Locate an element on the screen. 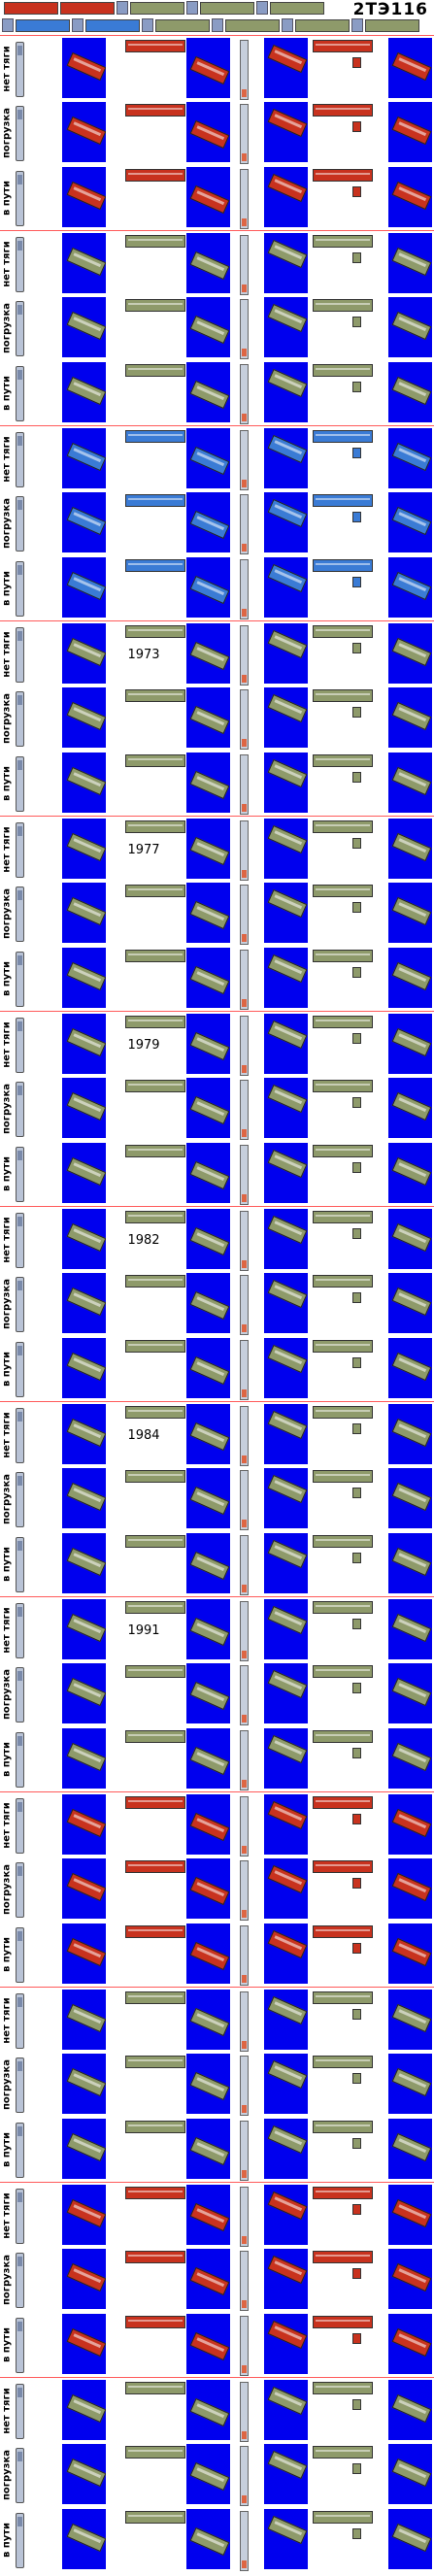 The height and width of the screenshot is (2576, 434). group-year-label: 1982 is located at coordinates (143, 1240).